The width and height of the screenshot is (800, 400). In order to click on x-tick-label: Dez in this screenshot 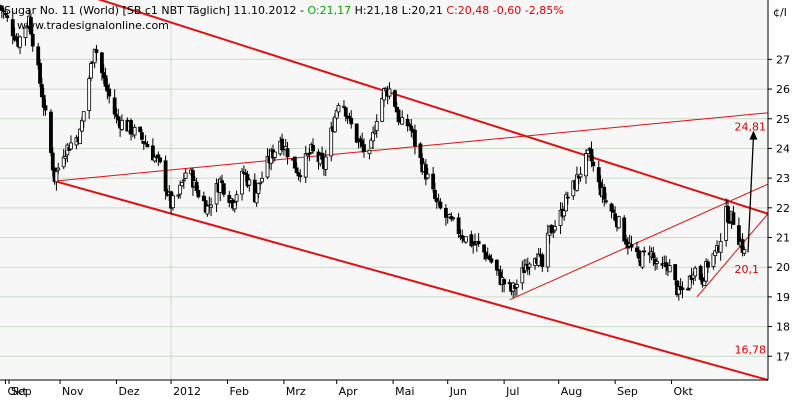, I will do `click(128, 391)`.